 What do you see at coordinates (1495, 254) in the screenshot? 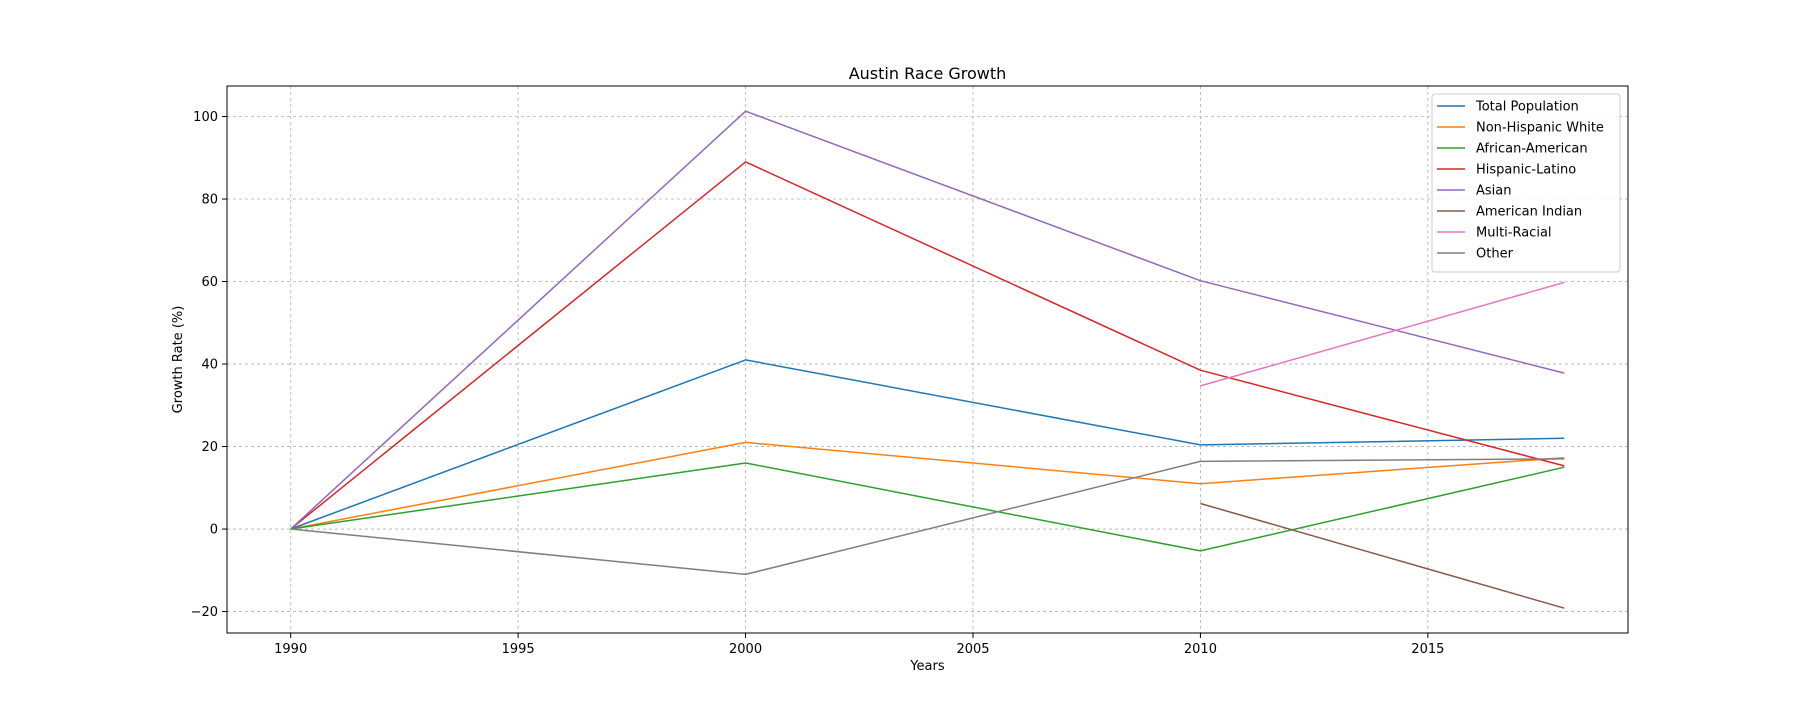
I see `legend-label: Other` at bounding box center [1495, 254].